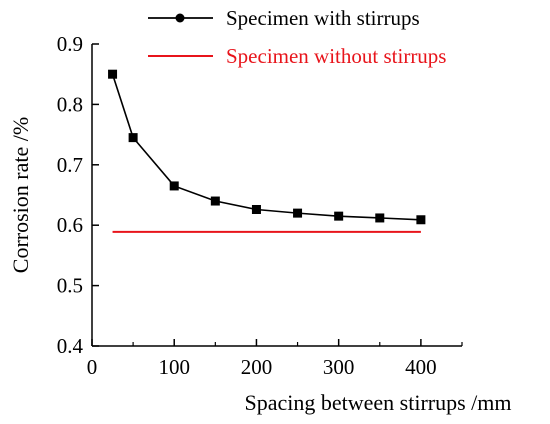 The height and width of the screenshot is (424, 550). I want to click on x-tick-label: 400, so click(421, 367).